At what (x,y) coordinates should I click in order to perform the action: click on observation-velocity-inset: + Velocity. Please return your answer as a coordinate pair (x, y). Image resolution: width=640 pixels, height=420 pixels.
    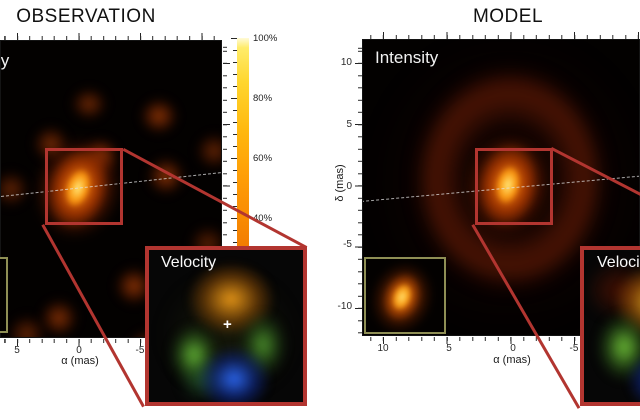
    Looking at the image, I should click on (226, 326).